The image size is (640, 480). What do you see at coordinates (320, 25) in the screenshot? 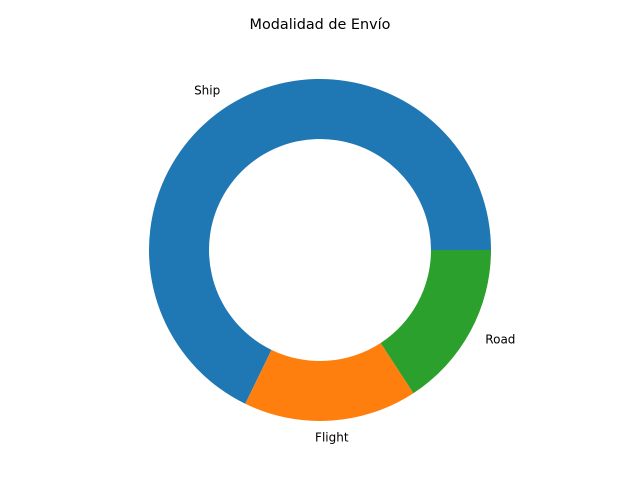
I see `chart-title: Modalidad de Envío` at bounding box center [320, 25].